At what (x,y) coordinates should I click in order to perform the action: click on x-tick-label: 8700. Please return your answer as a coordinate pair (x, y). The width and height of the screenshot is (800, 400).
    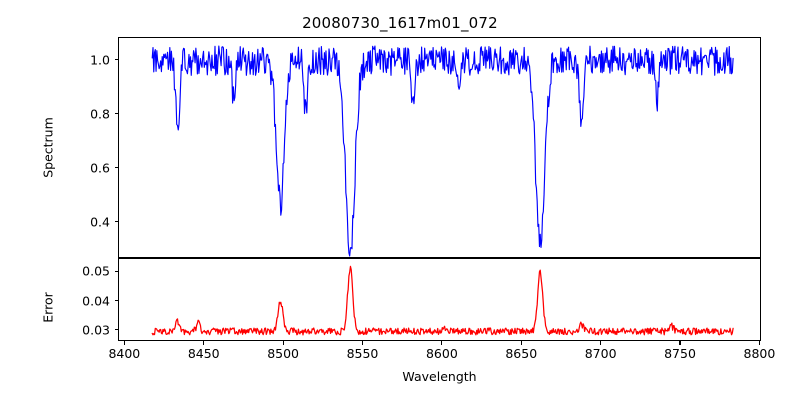
    Looking at the image, I should click on (600, 353).